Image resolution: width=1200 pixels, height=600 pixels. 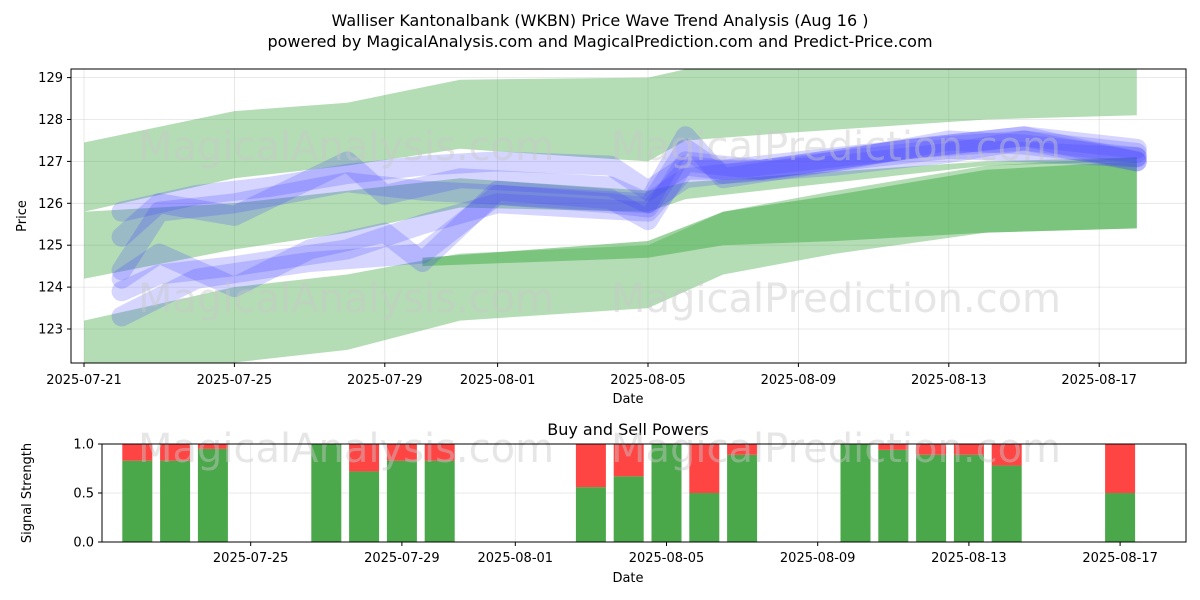 I want to click on power-x-tick-label-2: 2025-08-01, so click(x=516, y=558).